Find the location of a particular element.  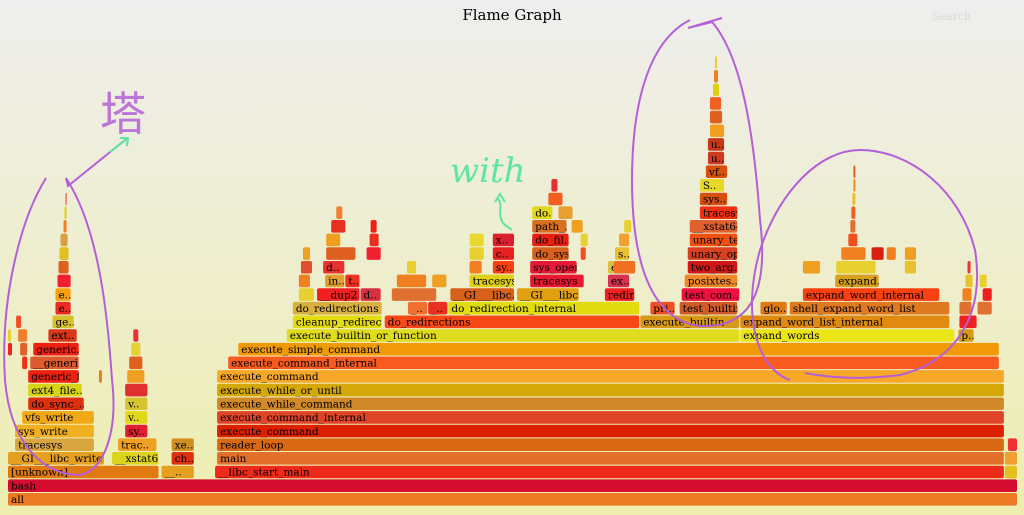

frame-sys-: sys.. is located at coordinates (713, 199).